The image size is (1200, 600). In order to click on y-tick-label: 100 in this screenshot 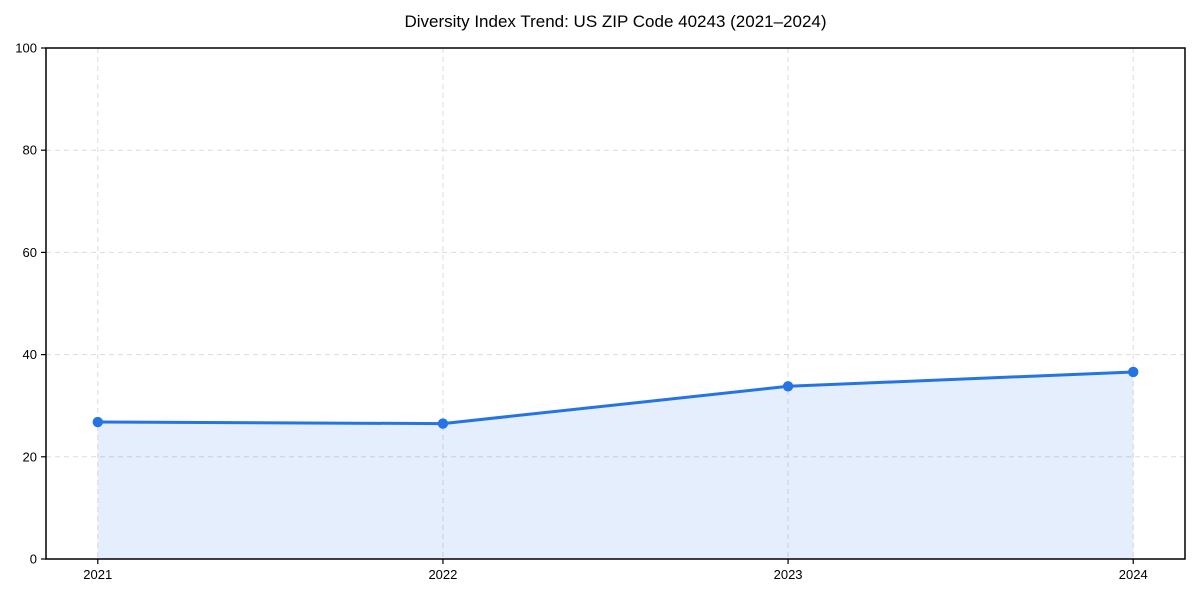, I will do `click(26, 48)`.